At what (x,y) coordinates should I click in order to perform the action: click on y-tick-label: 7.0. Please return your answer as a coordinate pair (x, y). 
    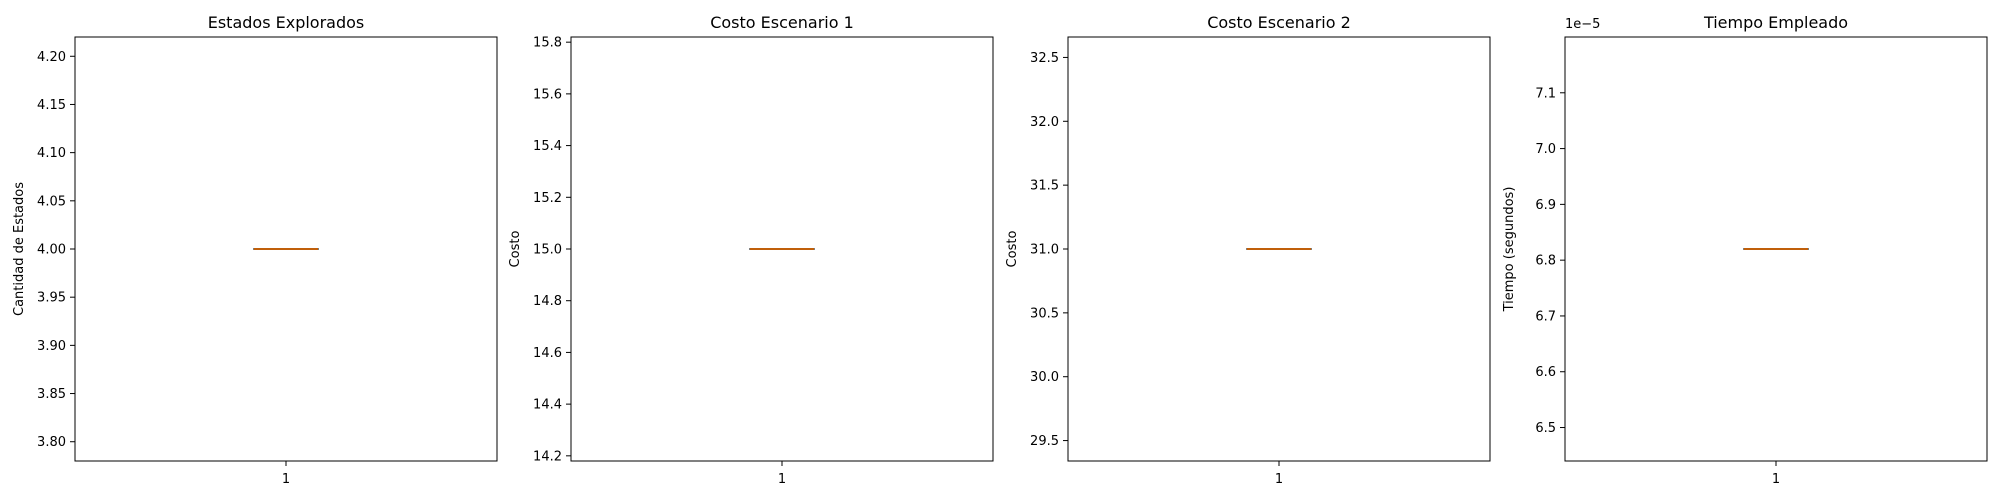
    Looking at the image, I should click on (1545, 149).